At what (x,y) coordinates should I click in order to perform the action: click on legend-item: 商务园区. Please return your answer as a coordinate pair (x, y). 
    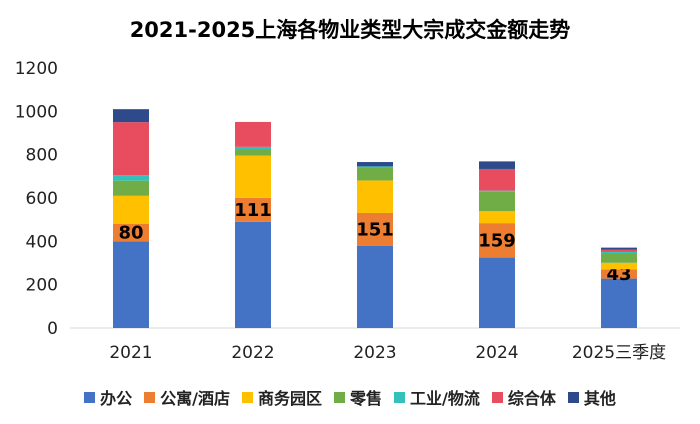
    Looking at the image, I should click on (281, 397).